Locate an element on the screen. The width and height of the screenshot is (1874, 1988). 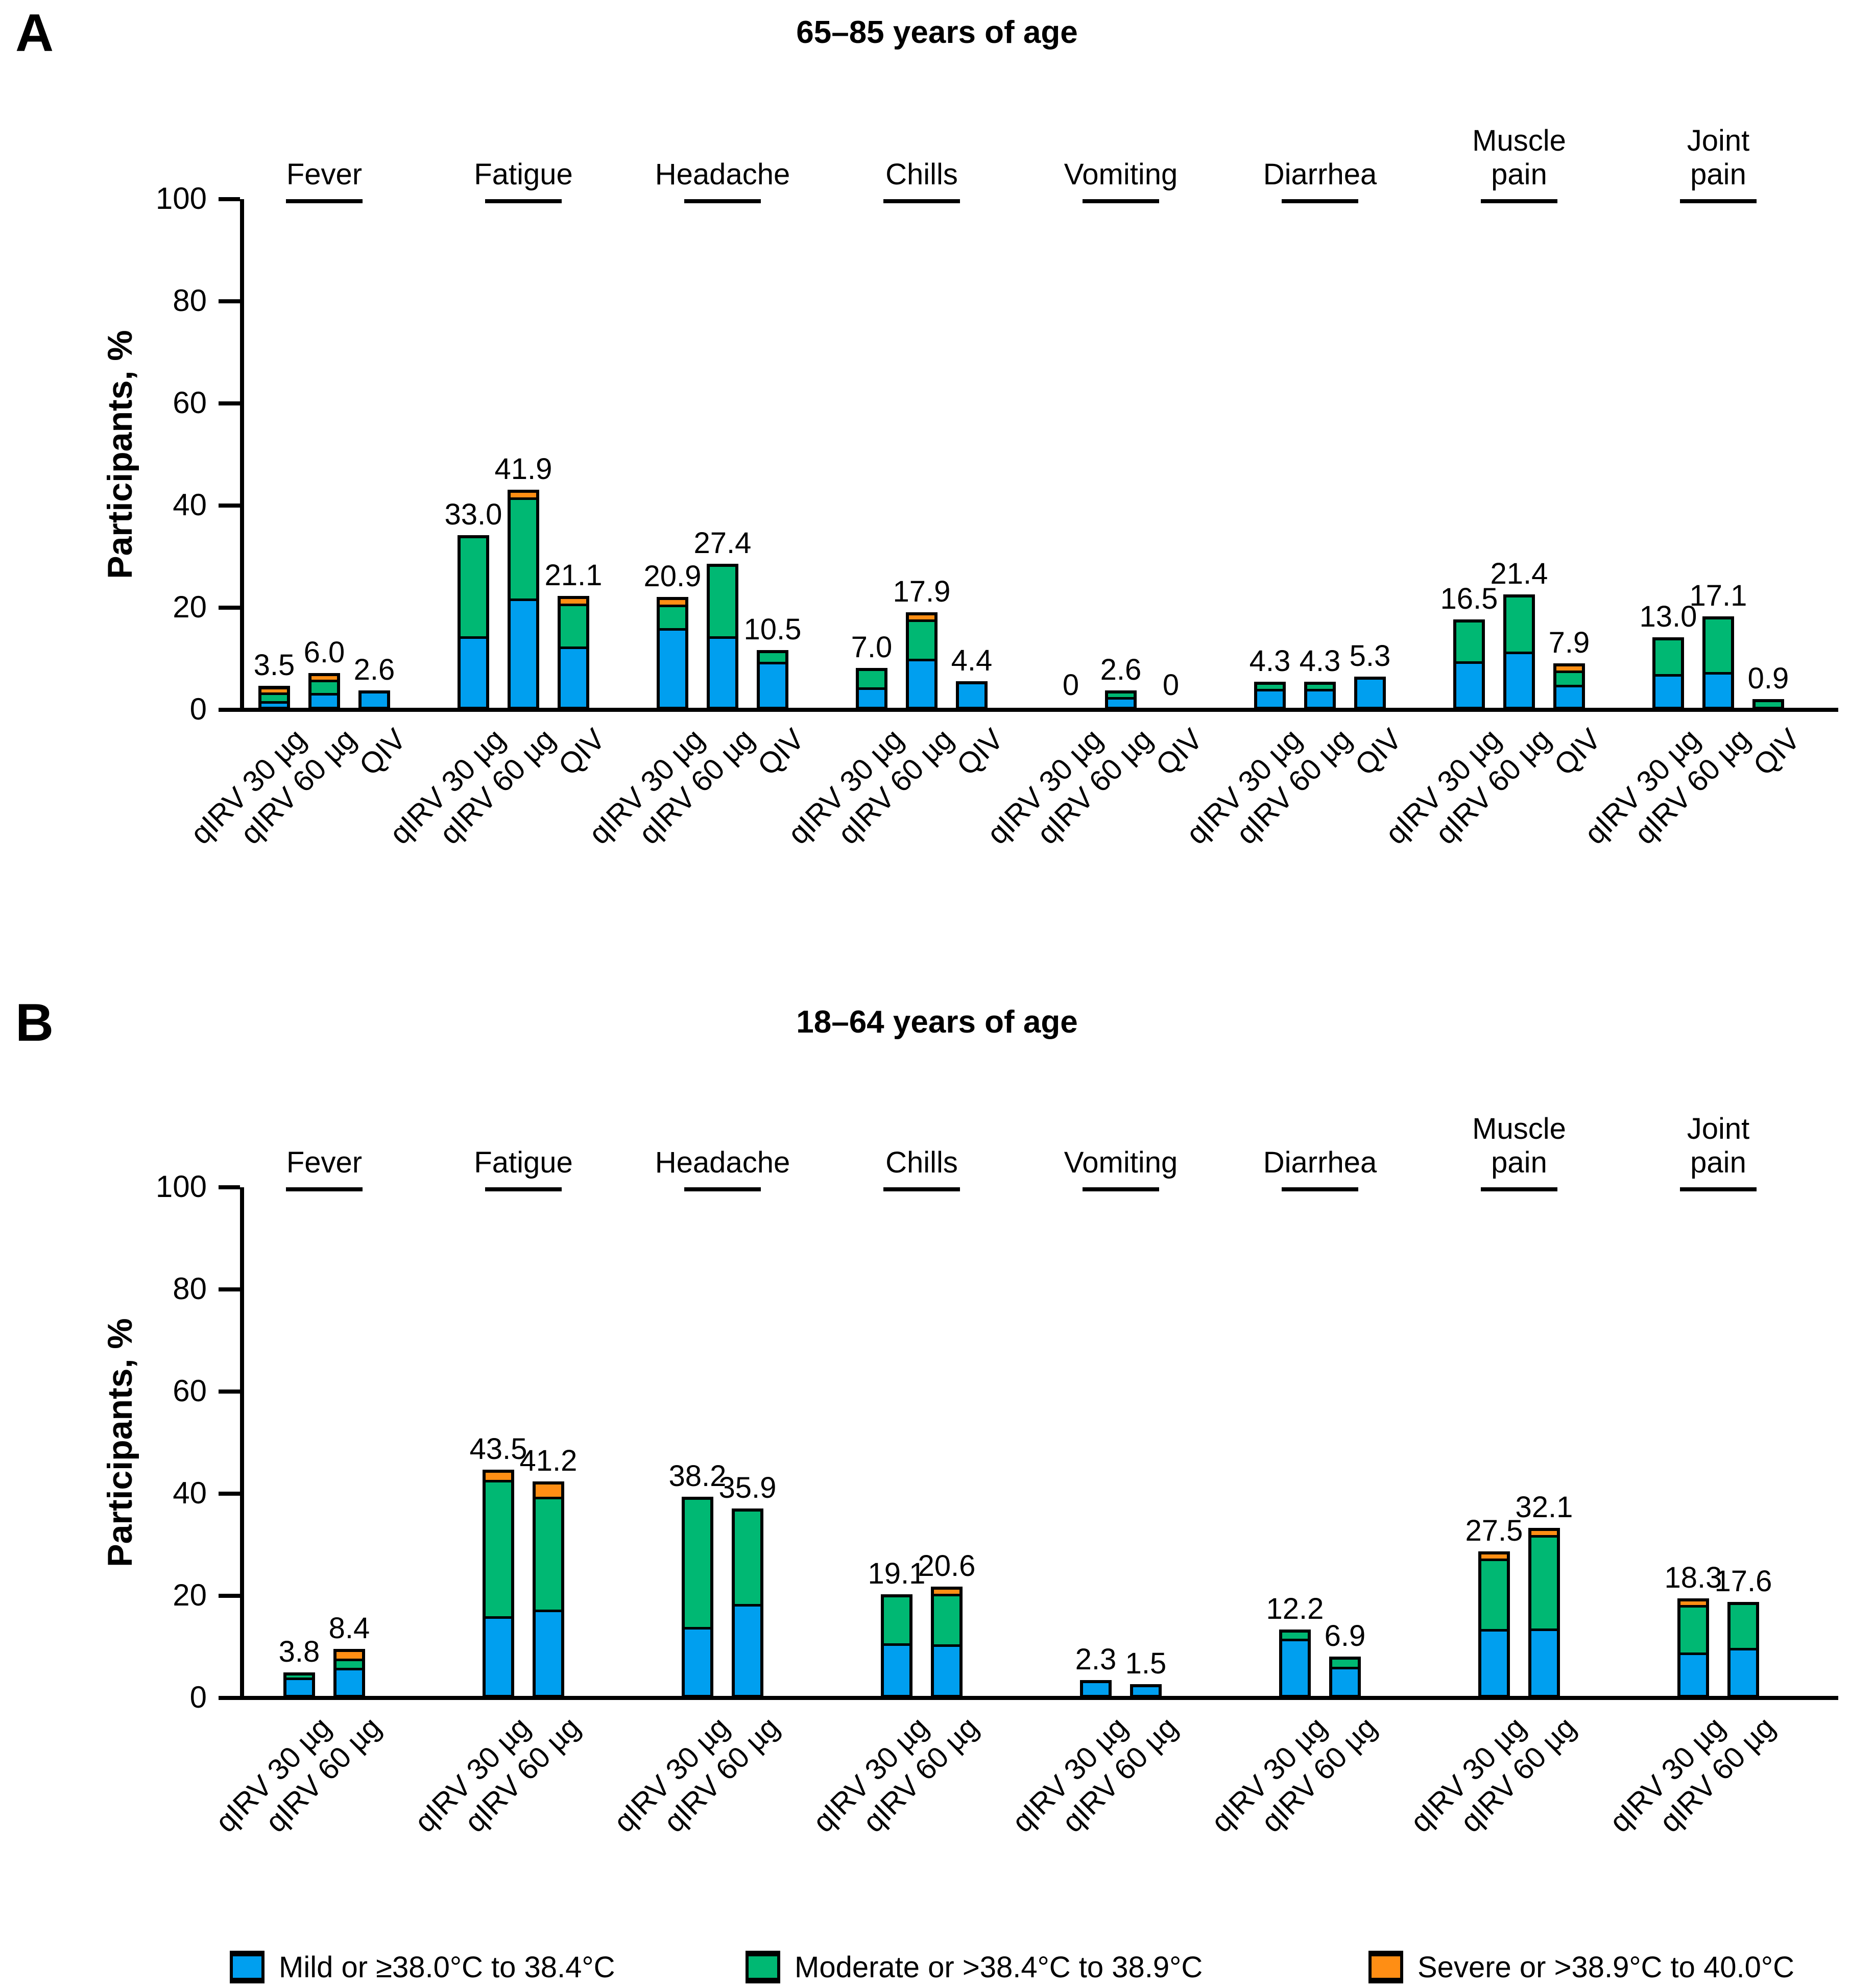
panel-b-letter: B is located at coordinates (34, 1022).